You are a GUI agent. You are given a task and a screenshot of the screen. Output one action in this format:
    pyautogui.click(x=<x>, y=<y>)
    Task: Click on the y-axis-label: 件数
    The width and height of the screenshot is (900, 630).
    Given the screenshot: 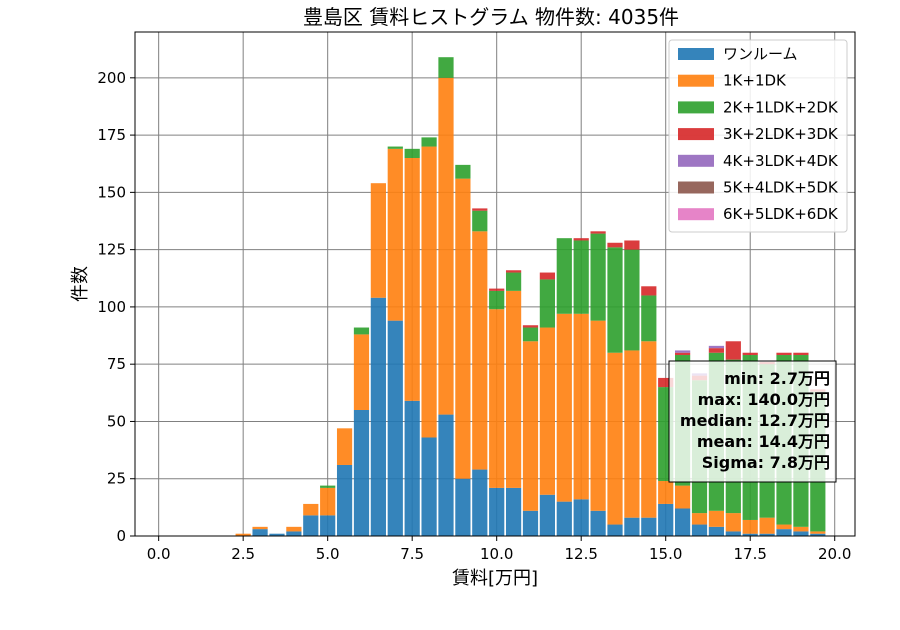 What is the action you would take?
    pyautogui.click(x=80, y=284)
    